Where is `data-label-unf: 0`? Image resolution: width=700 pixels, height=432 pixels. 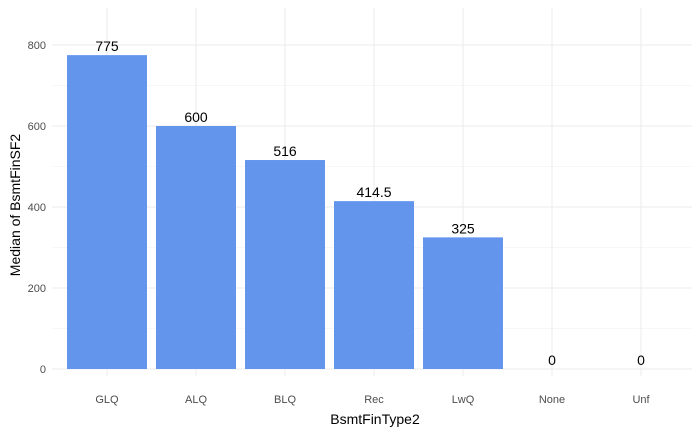 data-label-unf: 0 is located at coordinates (641, 360).